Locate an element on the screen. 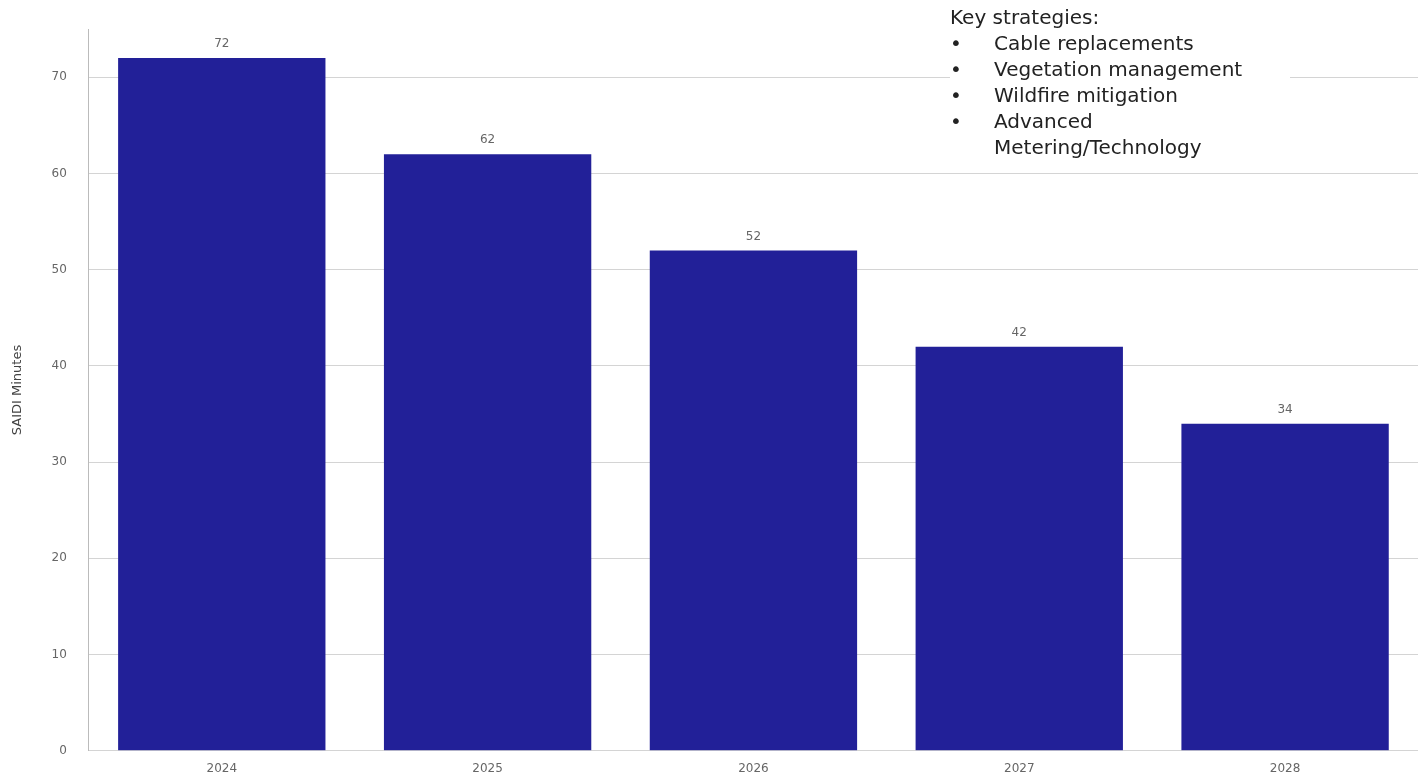  data-label: 42 is located at coordinates (1019, 331).